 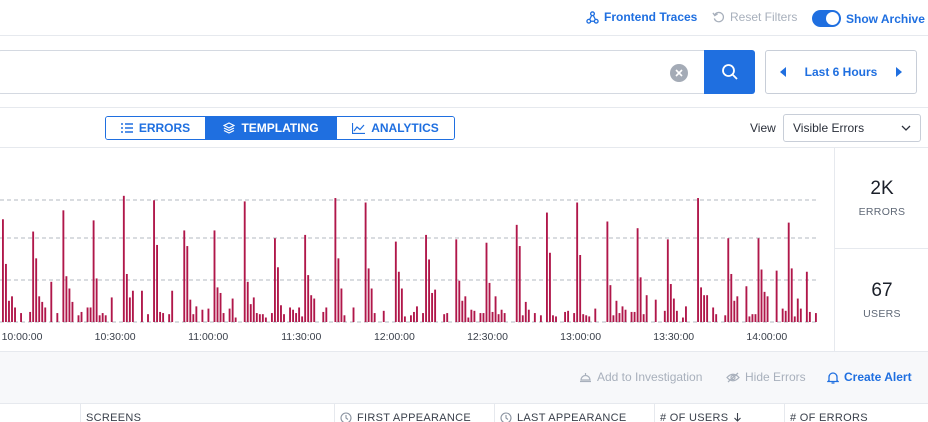 What do you see at coordinates (395, 128) in the screenshot?
I see `tab-analytics: ANALYTICS` at bounding box center [395, 128].